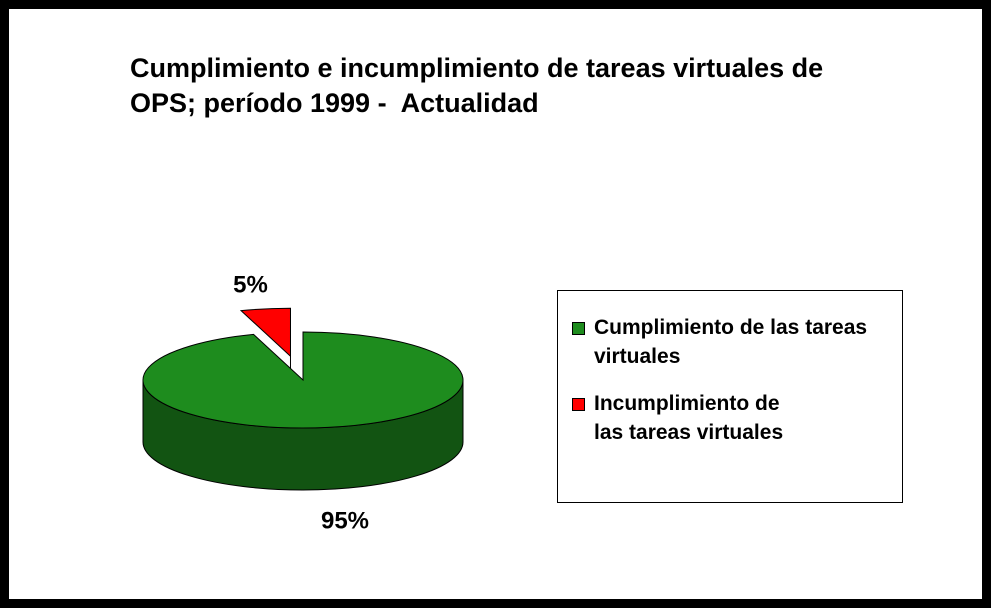 This screenshot has height=608, width=991. What do you see at coordinates (345, 520) in the screenshot?
I see `value-label: 95%` at bounding box center [345, 520].